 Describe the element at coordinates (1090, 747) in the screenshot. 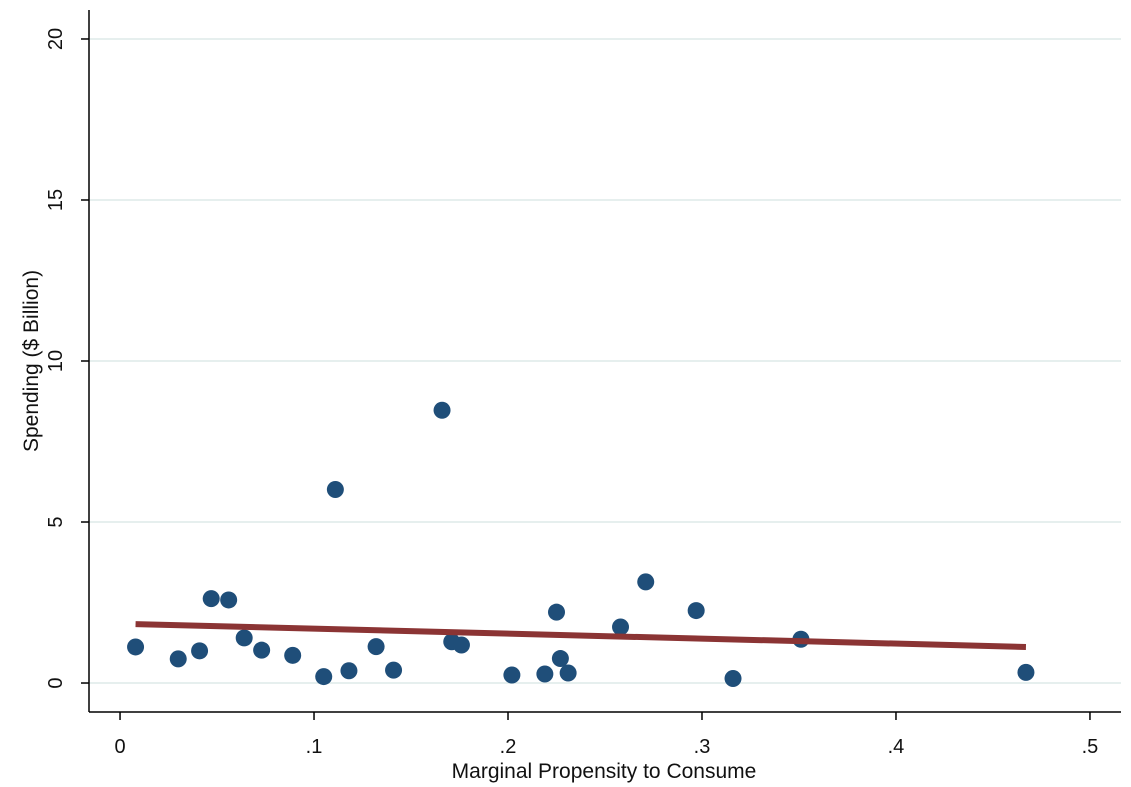

I see `x-tick-label: .5` at that location.